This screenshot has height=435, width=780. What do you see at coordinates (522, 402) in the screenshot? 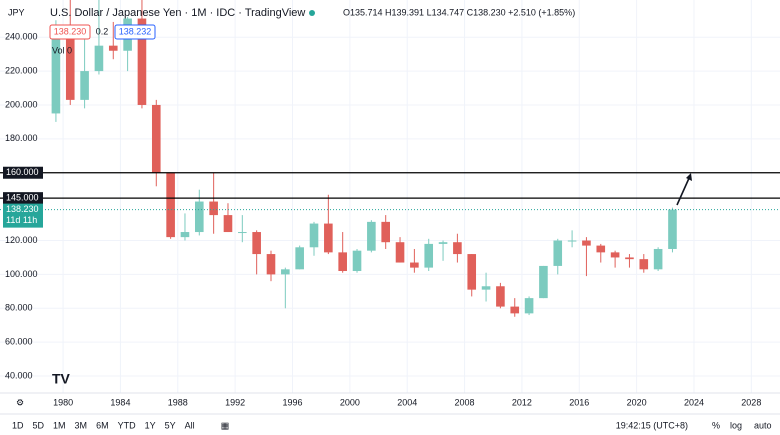
I see `x-tick-label: 2012` at bounding box center [522, 402].